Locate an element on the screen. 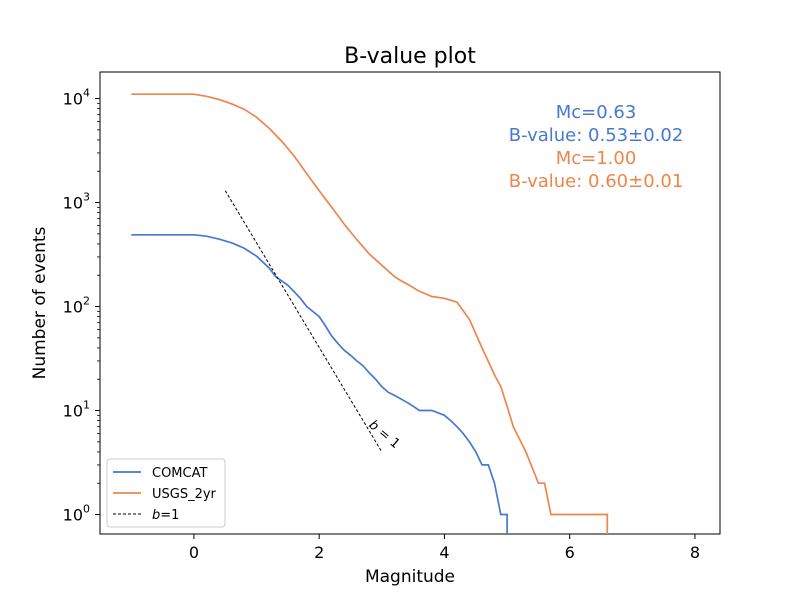 The height and width of the screenshot is (600, 800). annotation-text: B-value: 0.60±0.01 is located at coordinates (596, 181).